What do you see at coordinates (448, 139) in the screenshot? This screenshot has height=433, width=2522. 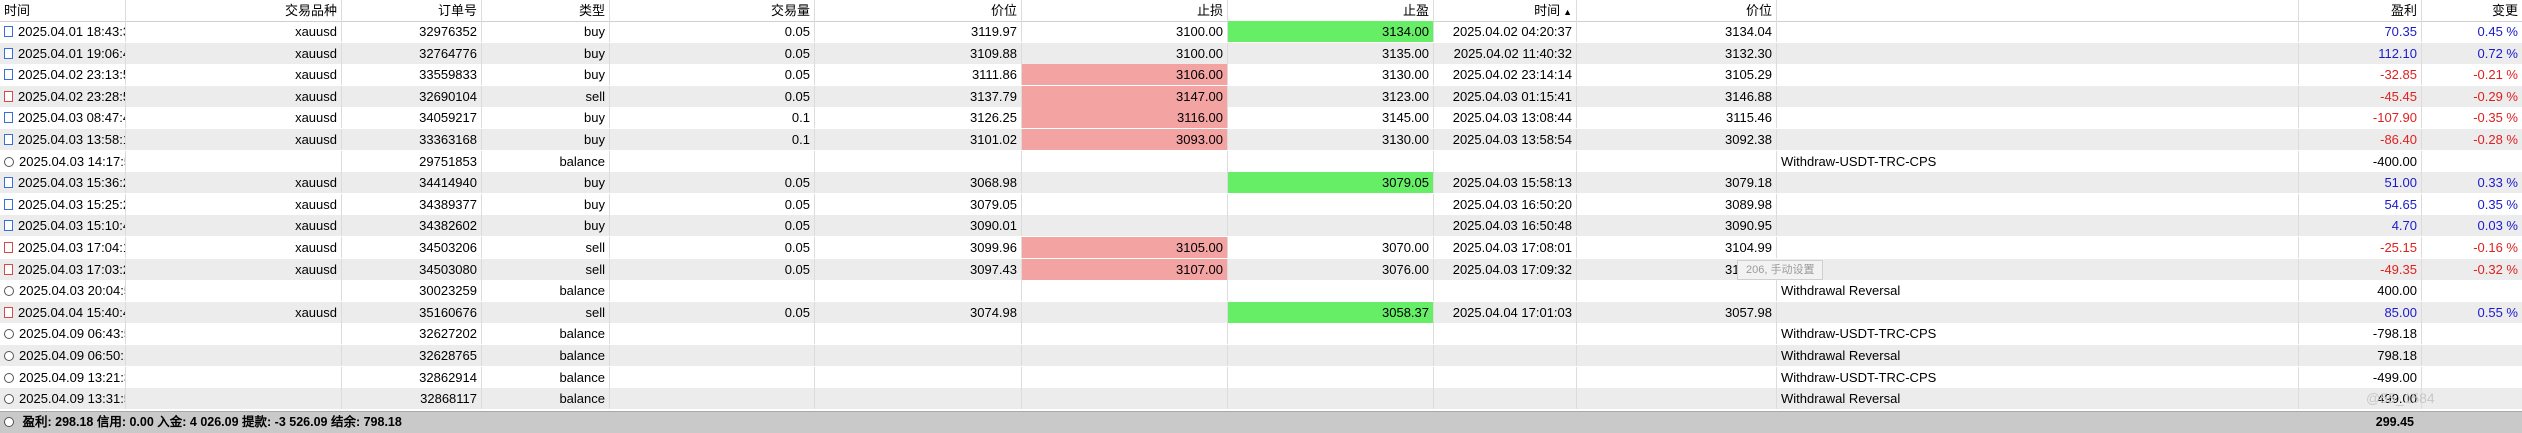 I see `cell-text: 33363168` at bounding box center [448, 139].